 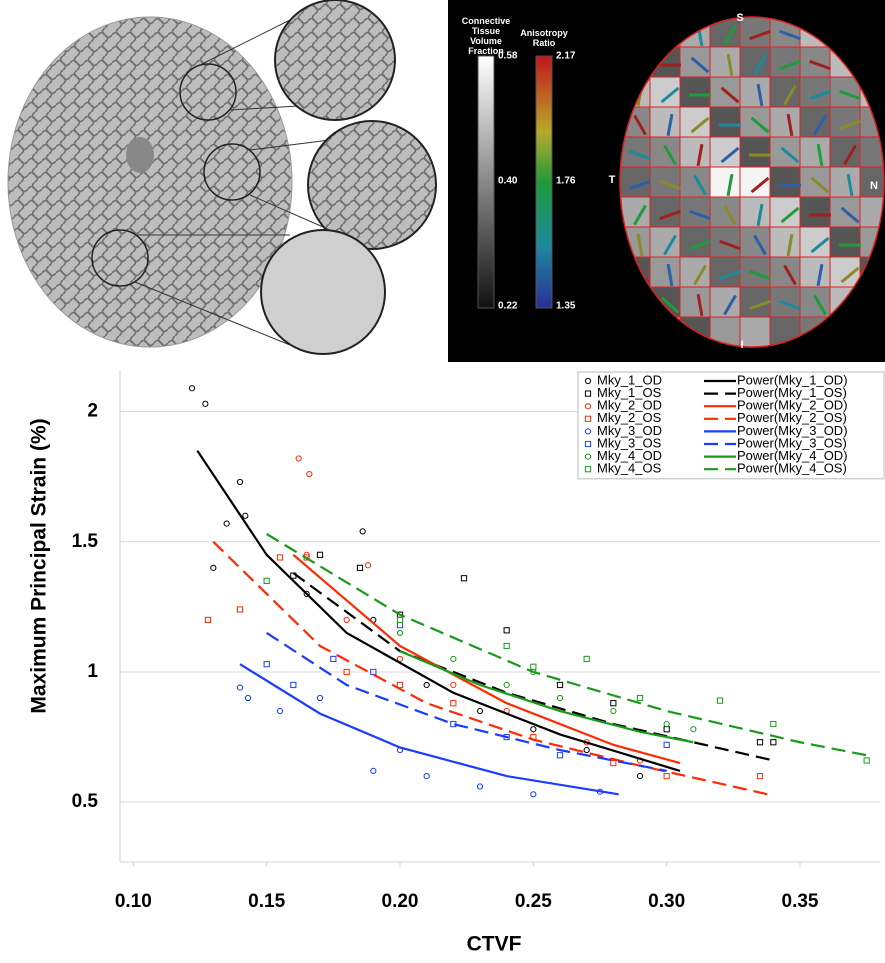 What do you see at coordinates (629, 442) in the screenshot?
I see `legend-label: Mky_3_OS` at bounding box center [629, 442].